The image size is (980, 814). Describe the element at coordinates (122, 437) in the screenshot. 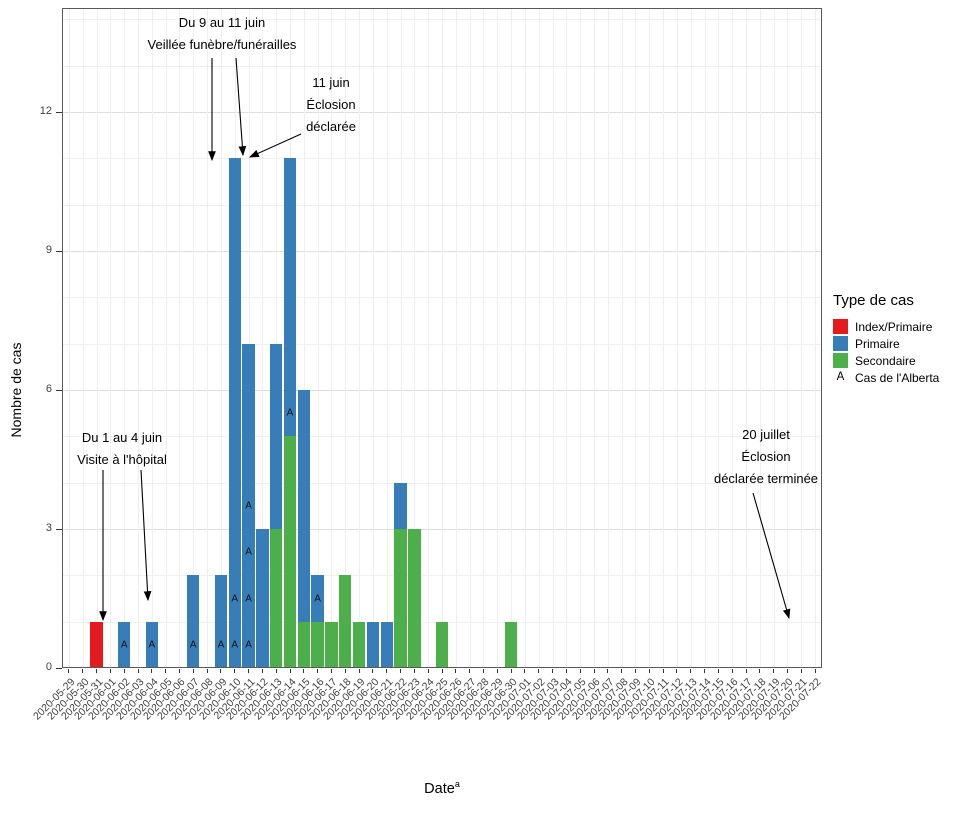

I see `annotation-line: Du 1 au 4 juin` at that location.